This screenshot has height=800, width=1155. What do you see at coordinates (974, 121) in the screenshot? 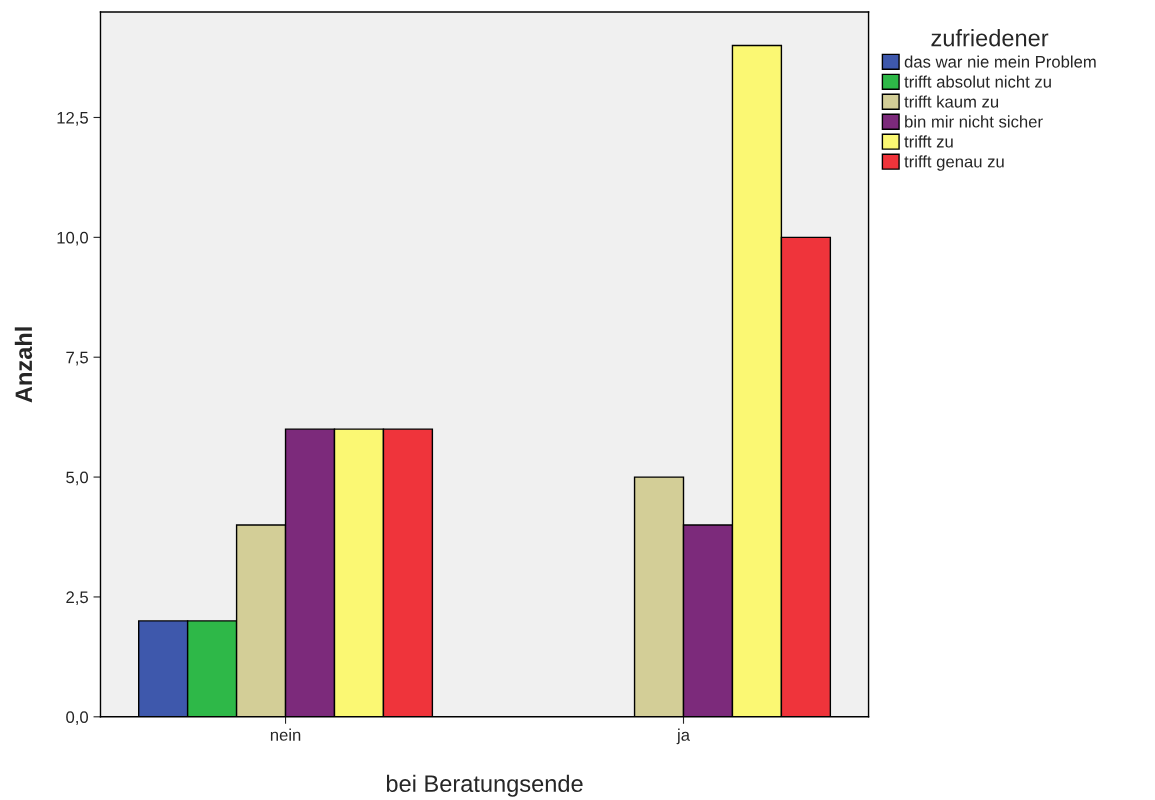
I see `legend-label: bin mir nicht sicher` at bounding box center [974, 121].